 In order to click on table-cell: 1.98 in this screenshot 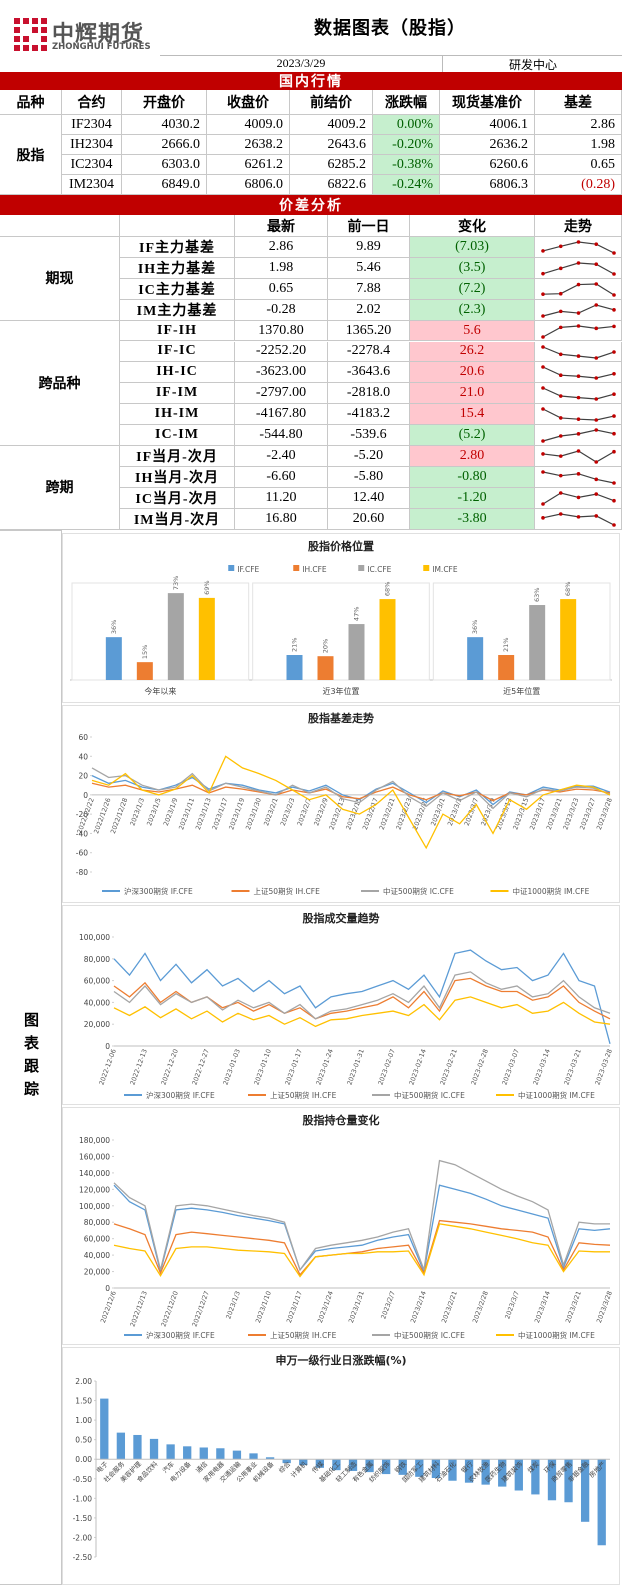, I will do `click(578, 145)`.